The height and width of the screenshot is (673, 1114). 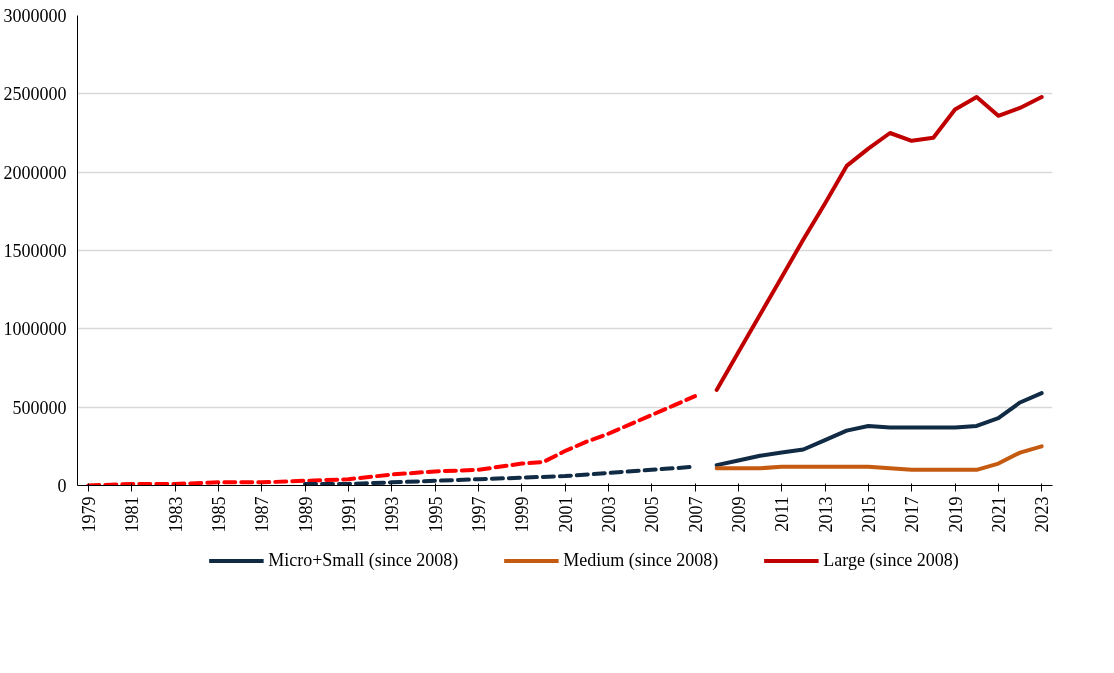 I want to click on y-tick-label: 0, so click(x=62, y=486).